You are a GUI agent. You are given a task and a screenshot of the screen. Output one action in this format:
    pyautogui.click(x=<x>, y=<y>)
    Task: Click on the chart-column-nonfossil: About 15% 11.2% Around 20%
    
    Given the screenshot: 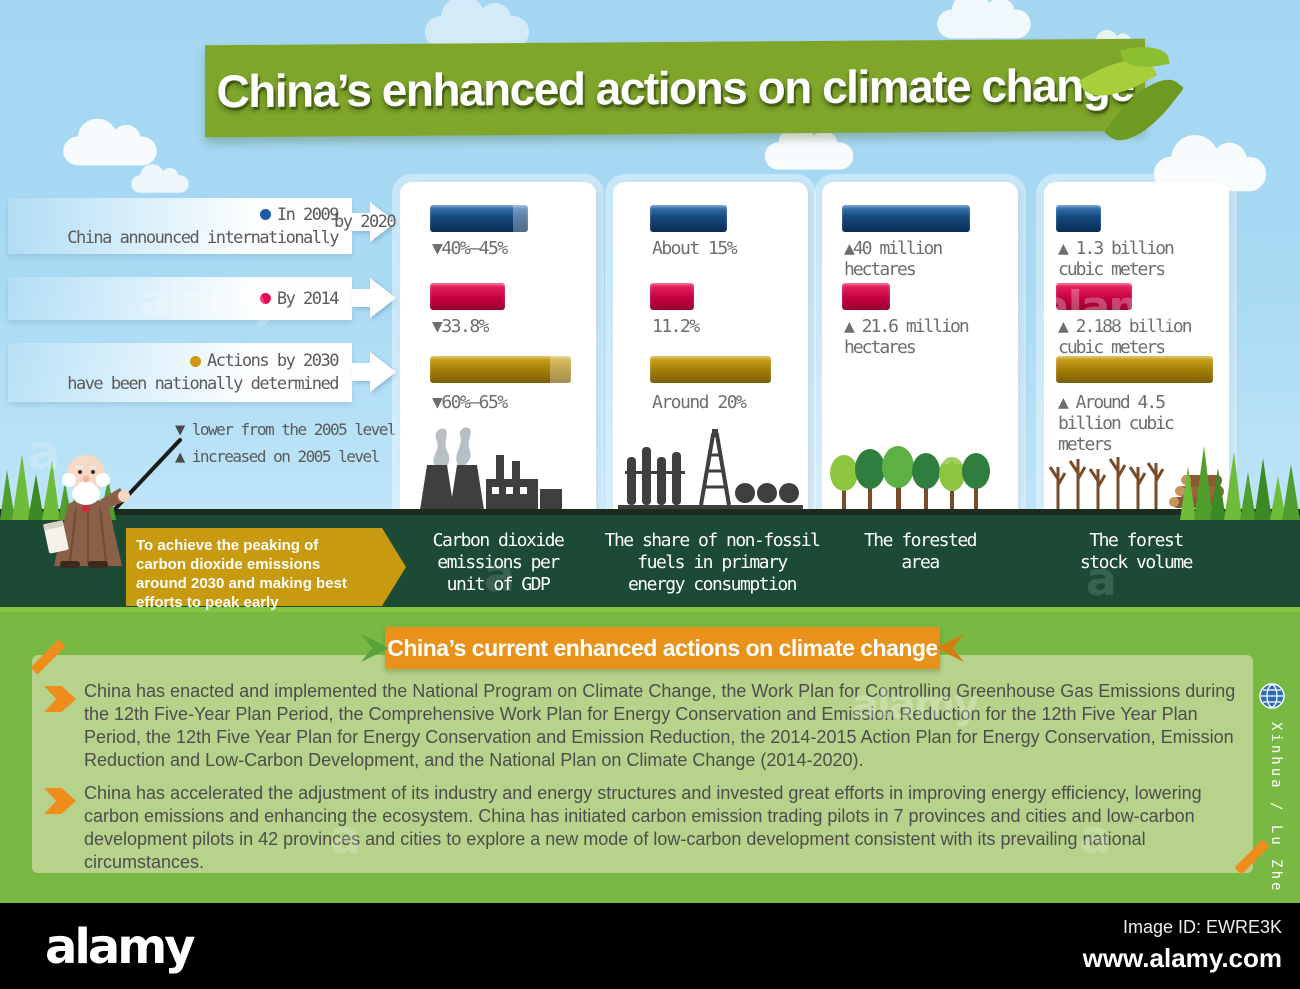 What is the action you would take?
    pyautogui.click(x=710, y=348)
    